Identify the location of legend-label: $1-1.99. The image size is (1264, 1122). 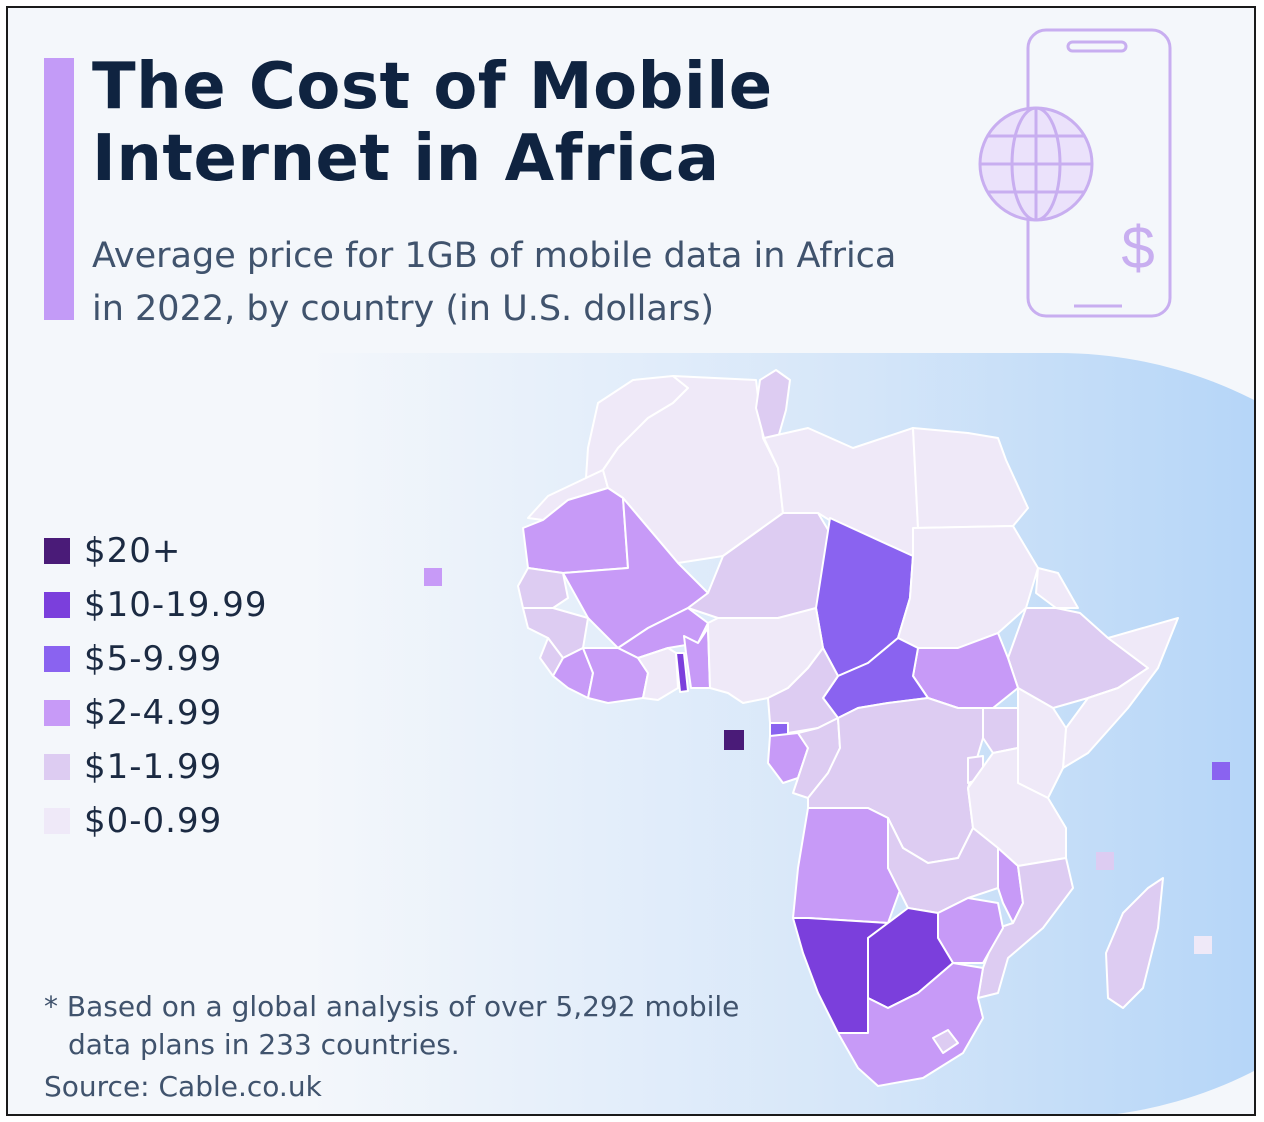
(153, 767).